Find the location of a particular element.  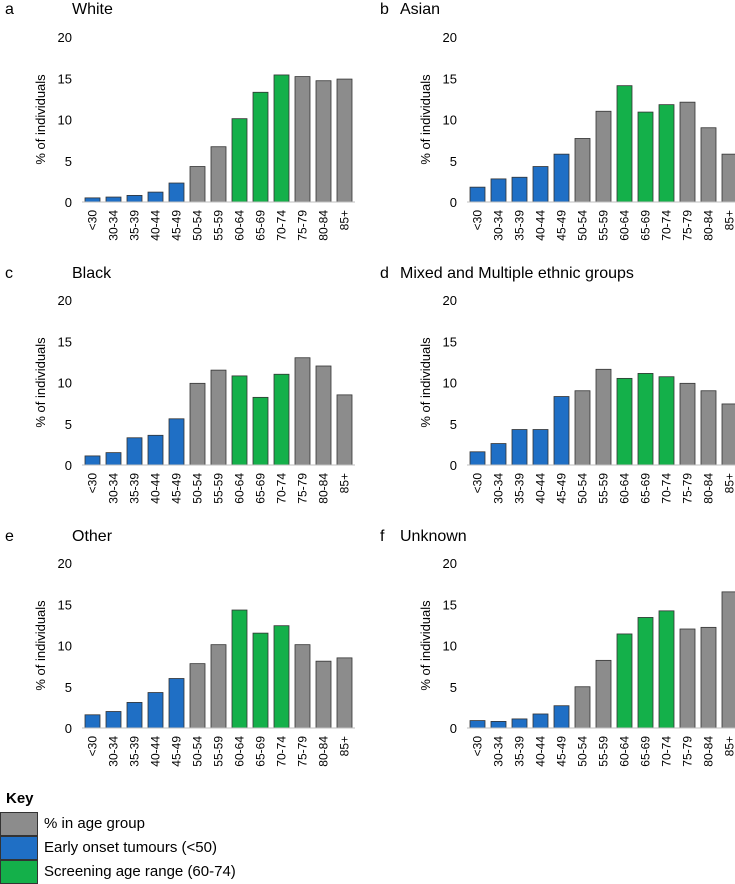

x-tick-label: 70-74 is located at coordinates (282, 225).